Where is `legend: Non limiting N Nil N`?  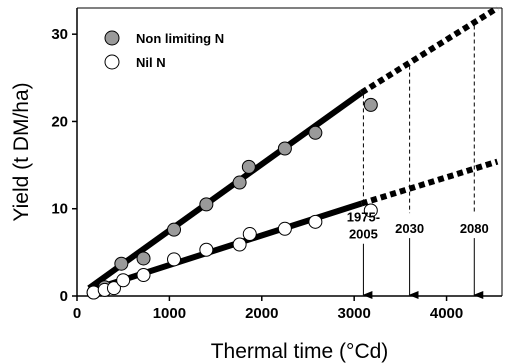
legend: Non limiting N Nil N is located at coordinates (164, 50).